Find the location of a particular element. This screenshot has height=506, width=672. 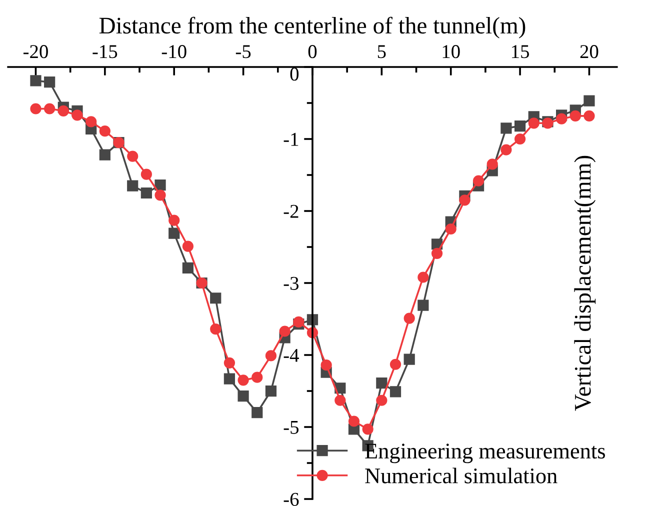

legend-label: Engineering measurements is located at coordinates (485, 454).